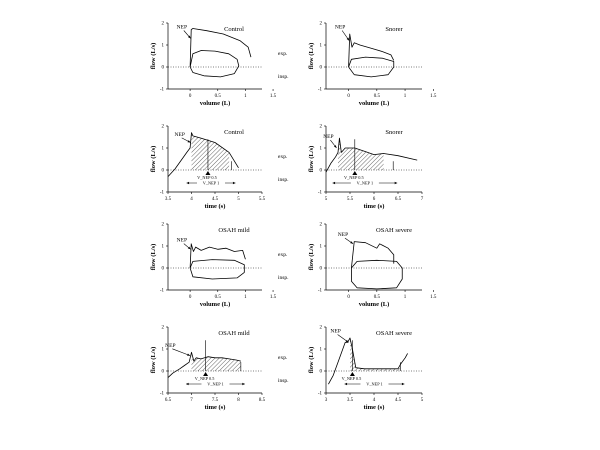 The image size is (600, 450). Describe the element at coordinates (374, 407) in the screenshot. I see `x-axis-label: time (s)` at that location.